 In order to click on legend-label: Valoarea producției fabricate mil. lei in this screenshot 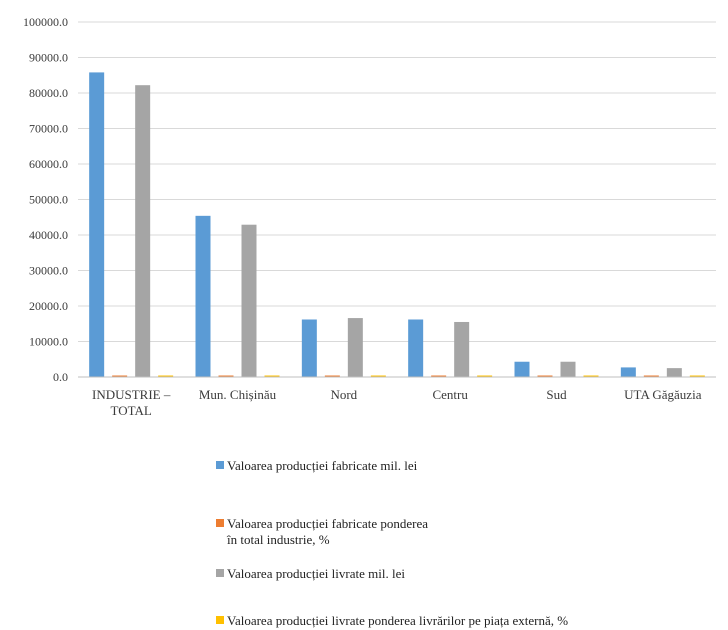, I will do `click(322, 465)`.